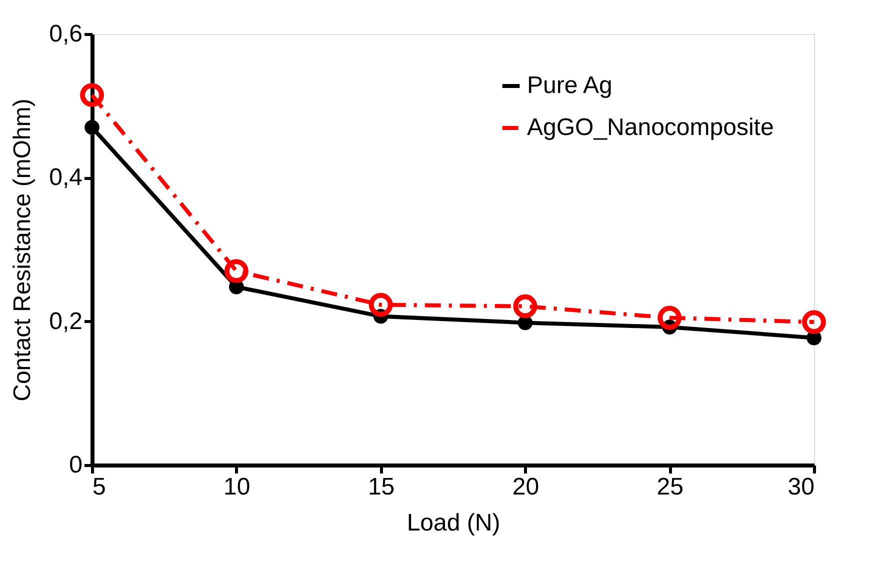  What do you see at coordinates (22, 250) in the screenshot?
I see `y-axis-title: Contact Resistance (mOhm)` at bounding box center [22, 250].